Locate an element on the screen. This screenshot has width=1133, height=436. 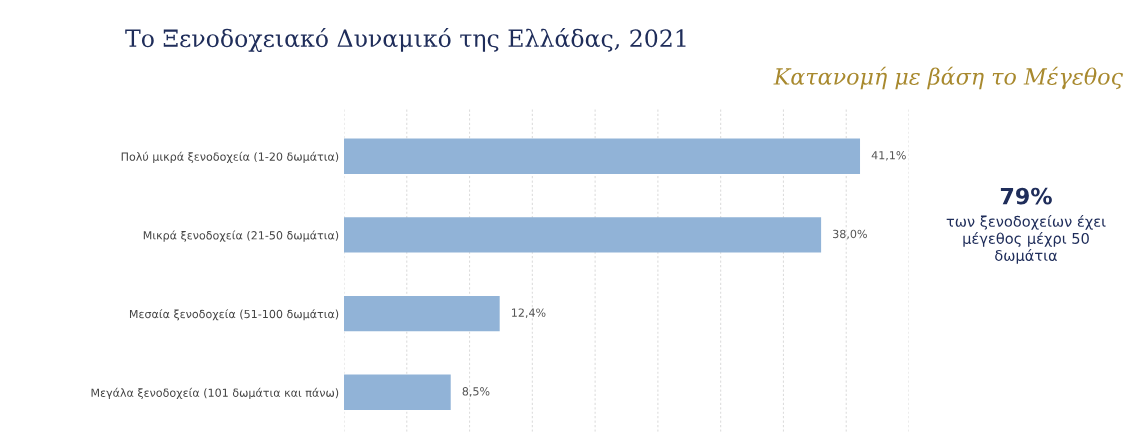
y-tick-label: Μεσαία ξενοδοχεία (51-100 δωμάτια) is located at coordinates (234, 315).